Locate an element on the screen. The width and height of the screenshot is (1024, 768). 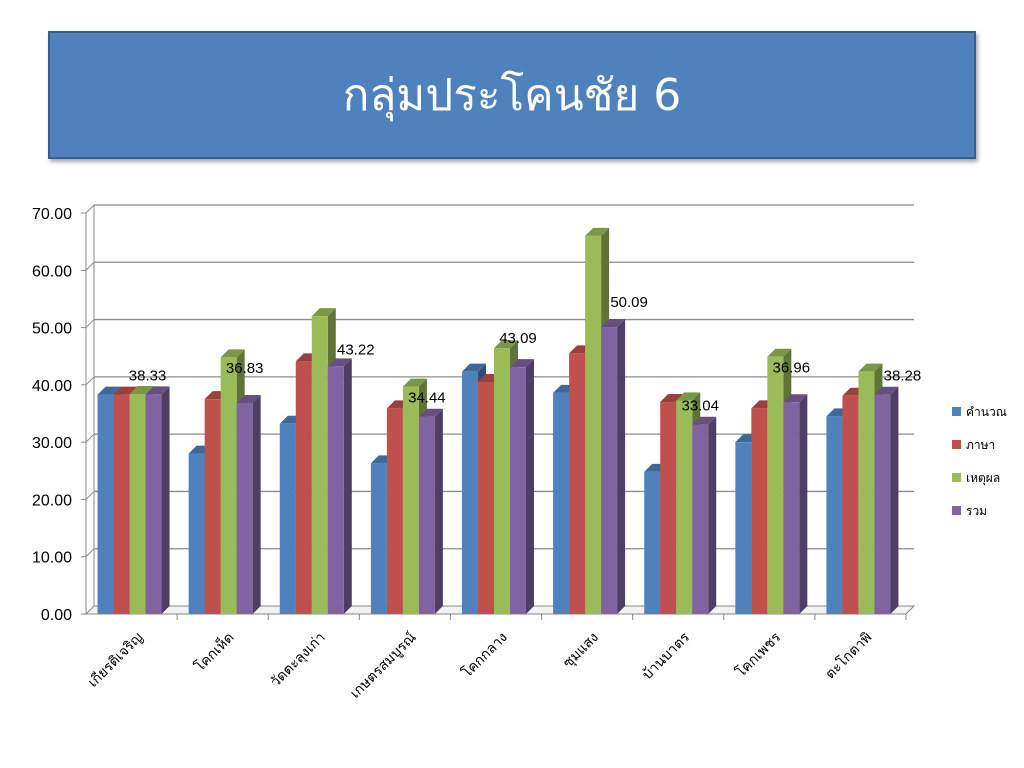
legend-label: คำนวณ is located at coordinates (986, 412).